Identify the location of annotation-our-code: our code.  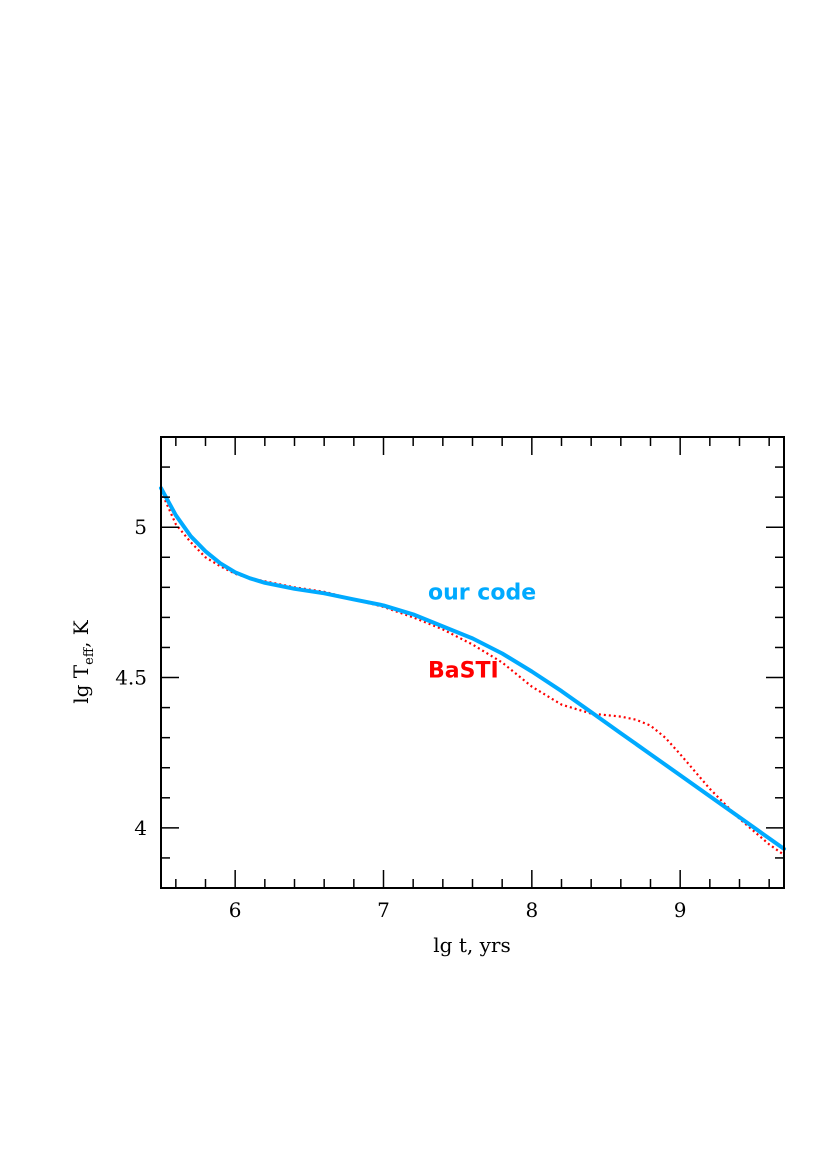
(482, 592).